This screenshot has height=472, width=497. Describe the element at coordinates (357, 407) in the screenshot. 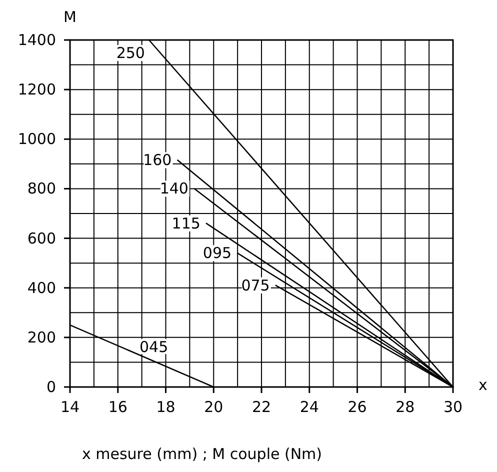

I see `x-tick-label: 26` at that location.